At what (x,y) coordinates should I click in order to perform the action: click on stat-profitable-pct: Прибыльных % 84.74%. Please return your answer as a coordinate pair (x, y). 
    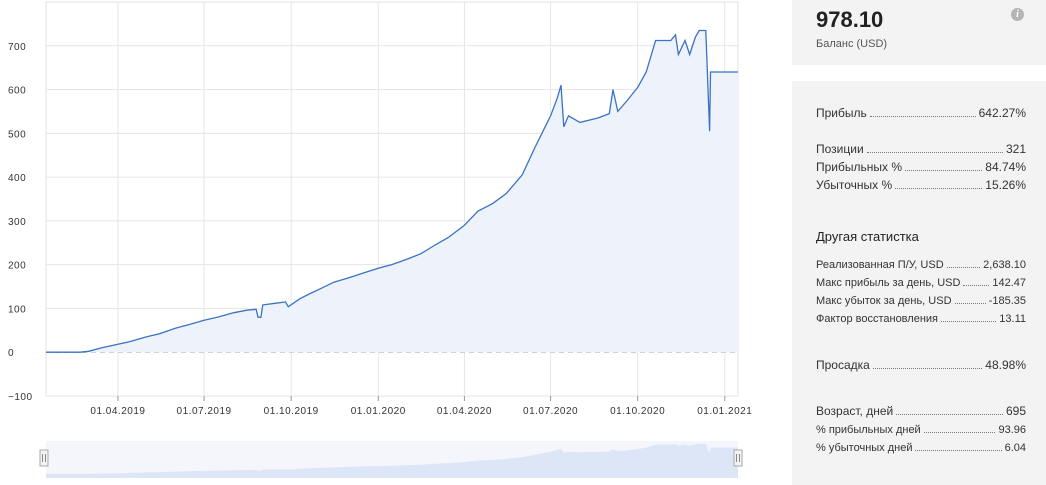
    Looking at the image, I should click on (921, 167).